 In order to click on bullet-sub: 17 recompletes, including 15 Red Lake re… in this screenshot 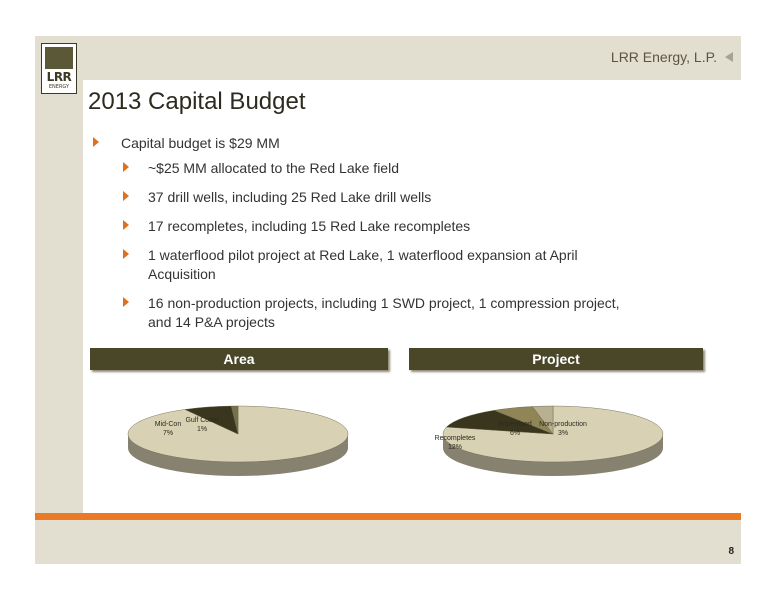, I will do `click(368, 226)`.